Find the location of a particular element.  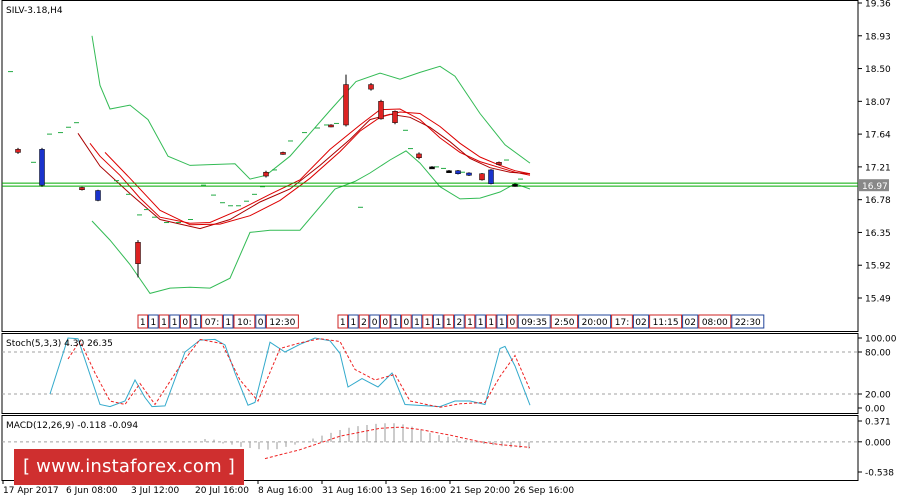

price-axis-label: 18.93 is located at coordinates (878, 37).